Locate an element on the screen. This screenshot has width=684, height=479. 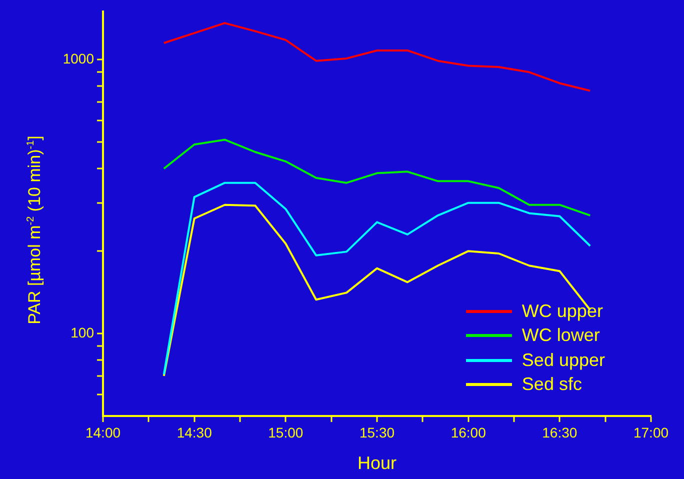
legend-label: WC lower is located at coordinates (561, 335).